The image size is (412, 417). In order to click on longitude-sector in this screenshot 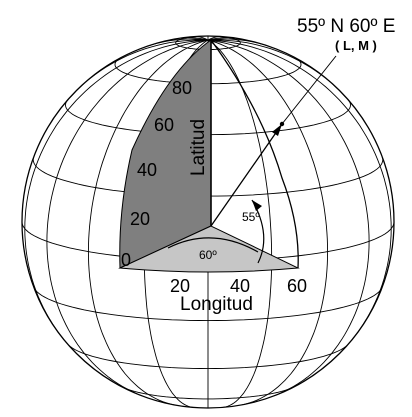, I will do `click(209, 249)`.